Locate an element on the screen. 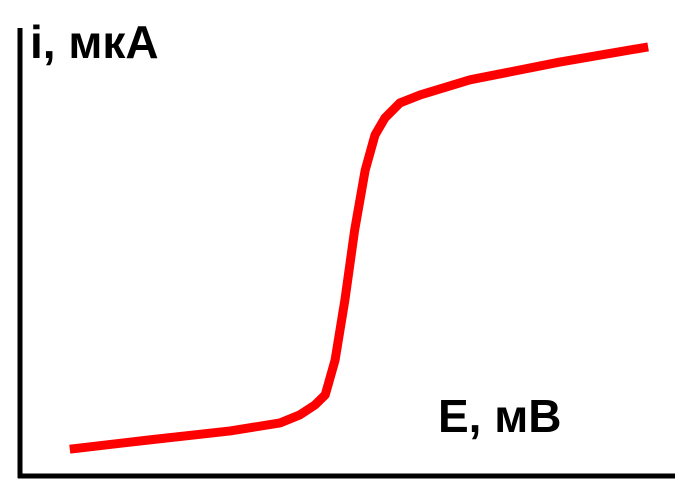 The image size is (675, 481). x-axis-label: E, мВ is located at coordinates (500, 416).